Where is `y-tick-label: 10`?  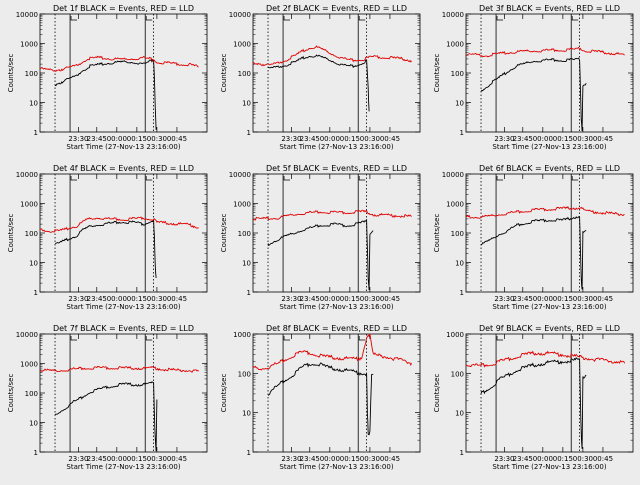
y-tick-label: 10 is located at coordinates (459, 414).